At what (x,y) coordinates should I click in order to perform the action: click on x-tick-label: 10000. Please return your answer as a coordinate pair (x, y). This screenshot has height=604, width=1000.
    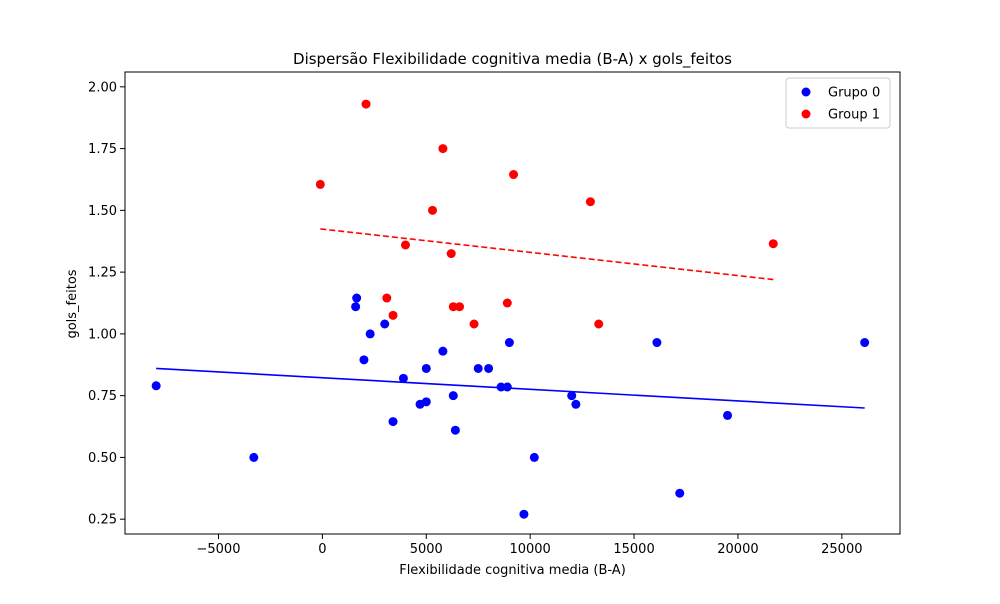
    Looking at the image, I should click on (529, 549).